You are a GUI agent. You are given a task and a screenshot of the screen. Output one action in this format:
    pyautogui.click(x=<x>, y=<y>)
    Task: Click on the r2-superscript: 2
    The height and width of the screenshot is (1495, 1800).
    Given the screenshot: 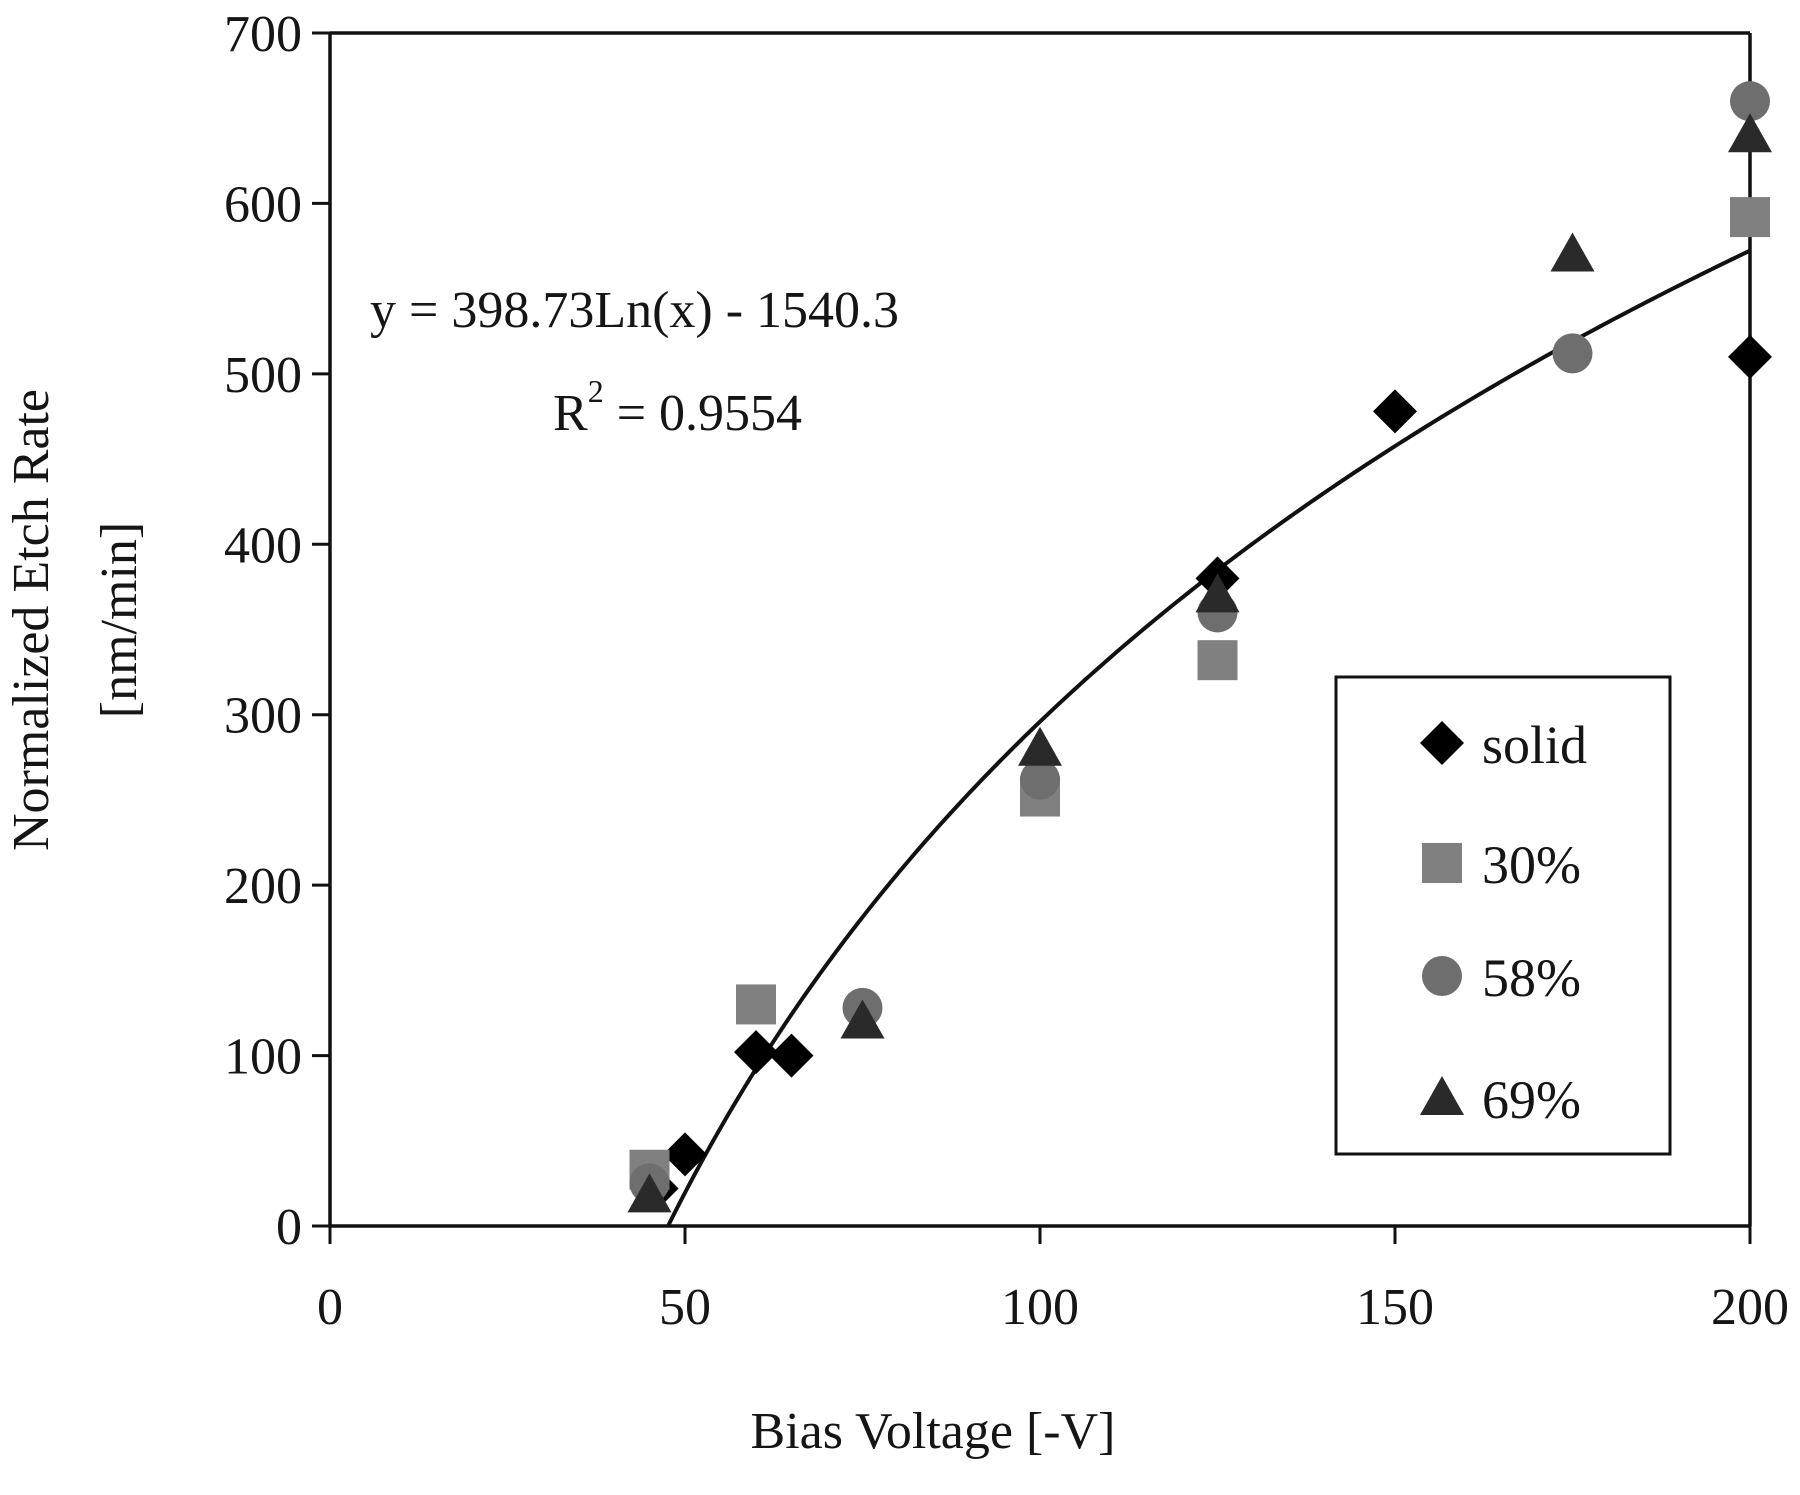 What is the action you would take?
    pyautogui.click(x=596, y=391)
    